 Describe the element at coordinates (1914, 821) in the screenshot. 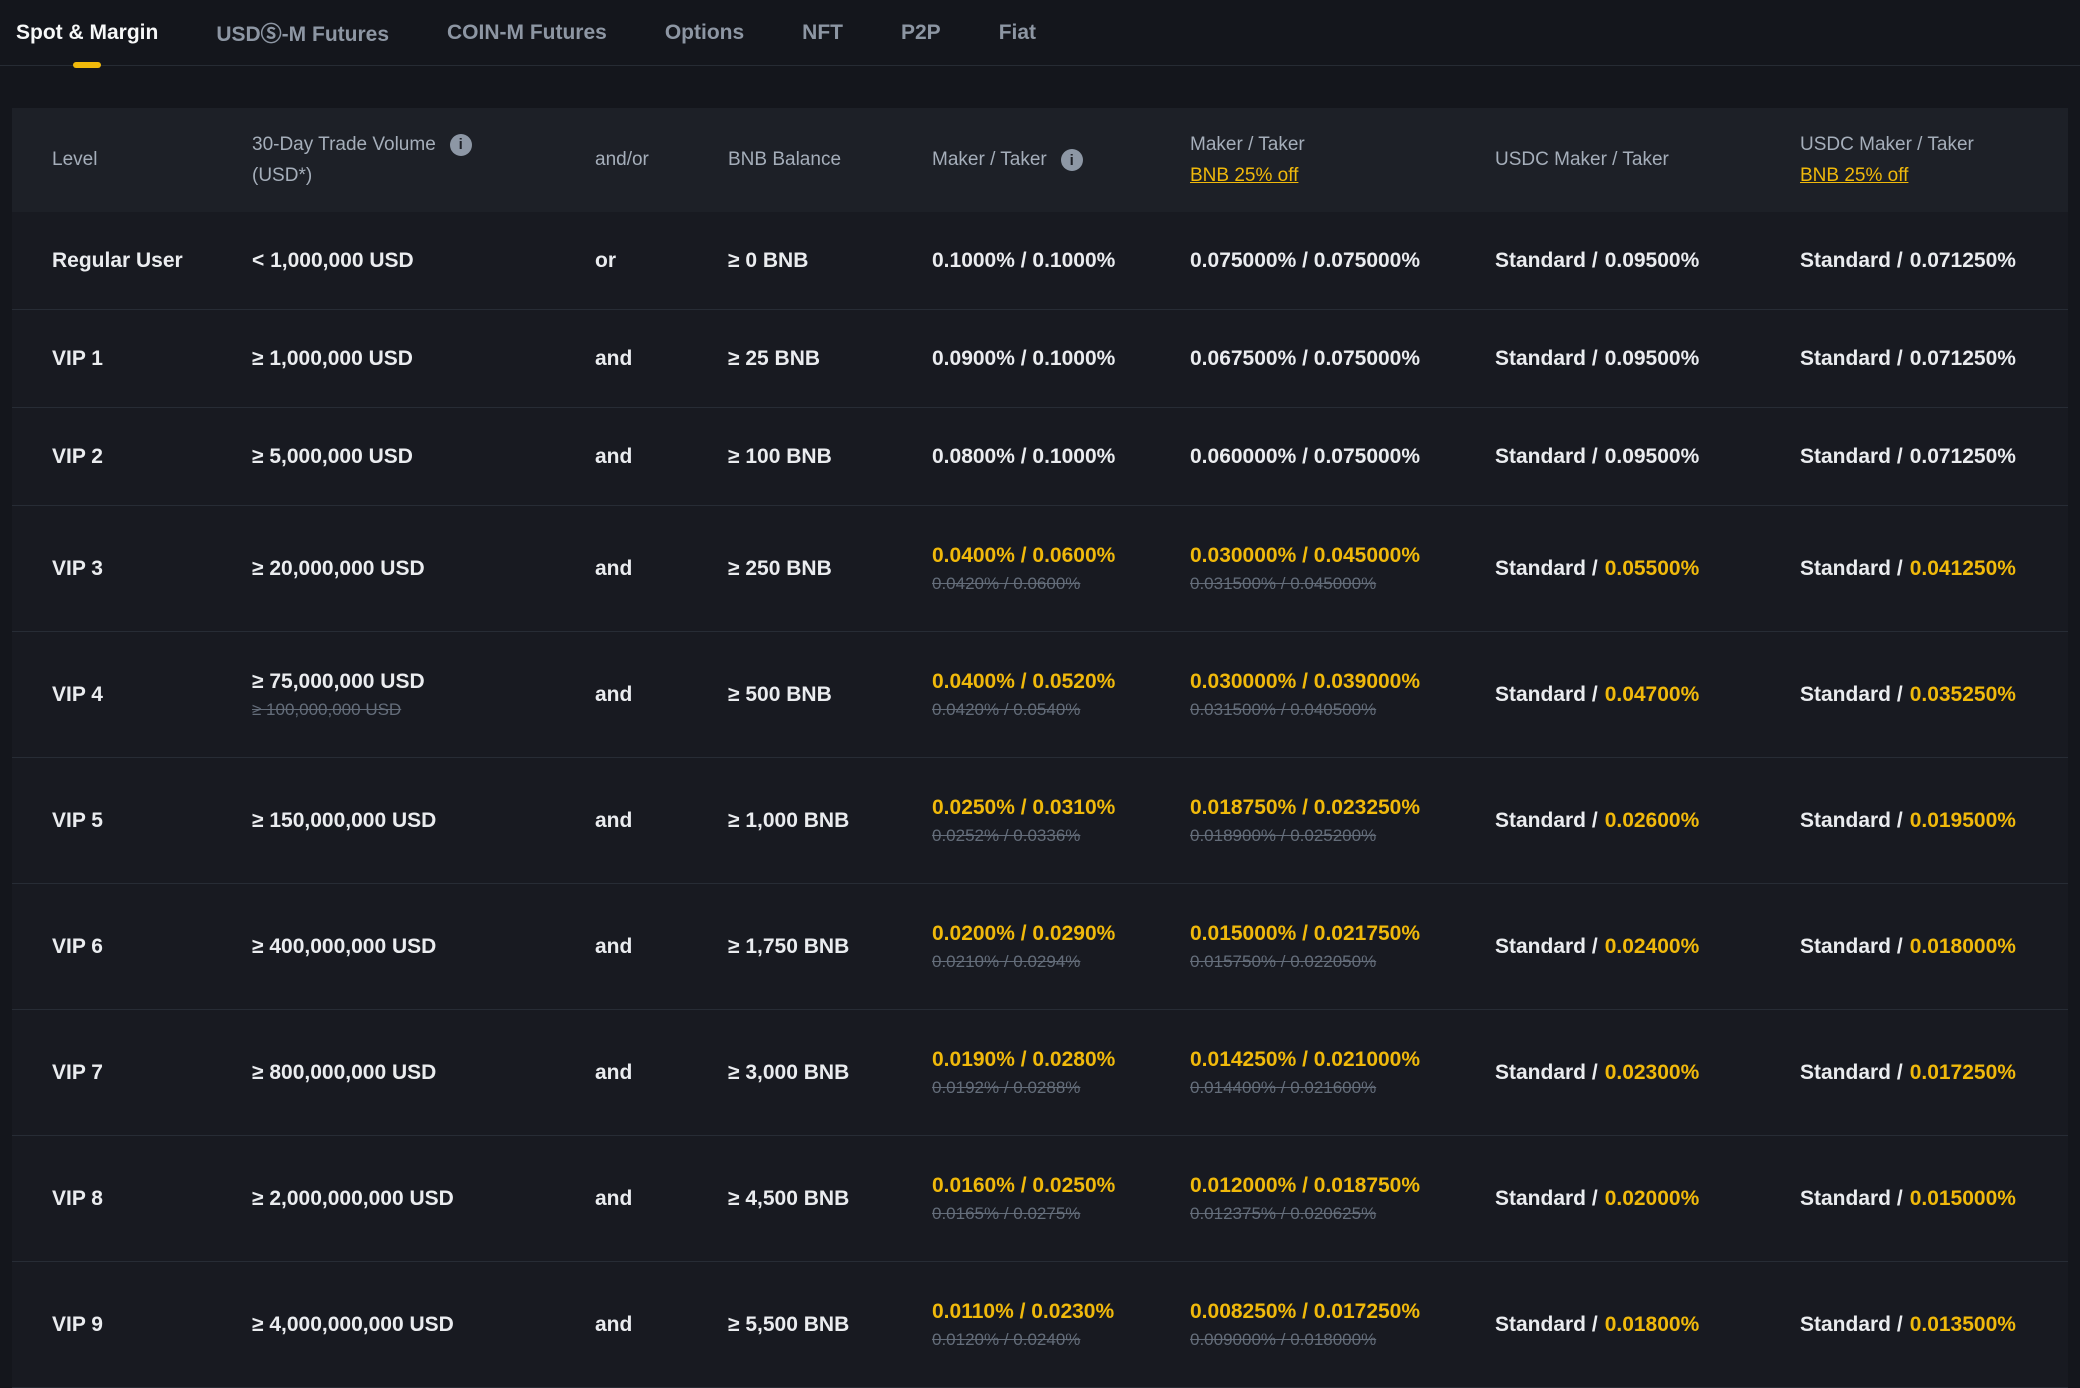

I see `usdc-maker-taker-bnb-cell: Standard / 0.019500%` at that location.